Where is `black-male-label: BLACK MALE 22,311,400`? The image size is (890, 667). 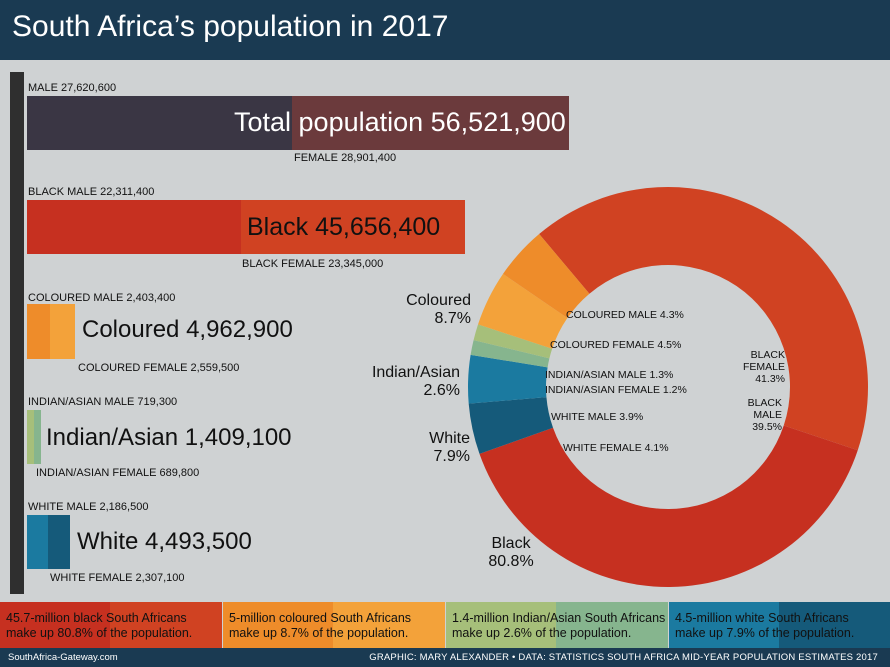
black-male-label: BLACK MALE 22,311,400 is located at coordinates (91, 192).